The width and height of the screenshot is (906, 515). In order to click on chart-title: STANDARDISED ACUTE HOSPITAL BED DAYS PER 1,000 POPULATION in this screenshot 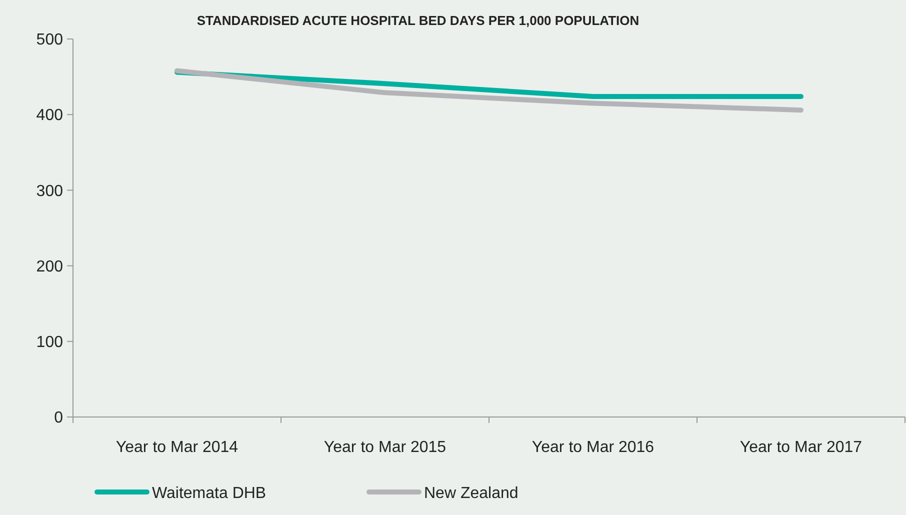, I will do `click(418, 20)`.